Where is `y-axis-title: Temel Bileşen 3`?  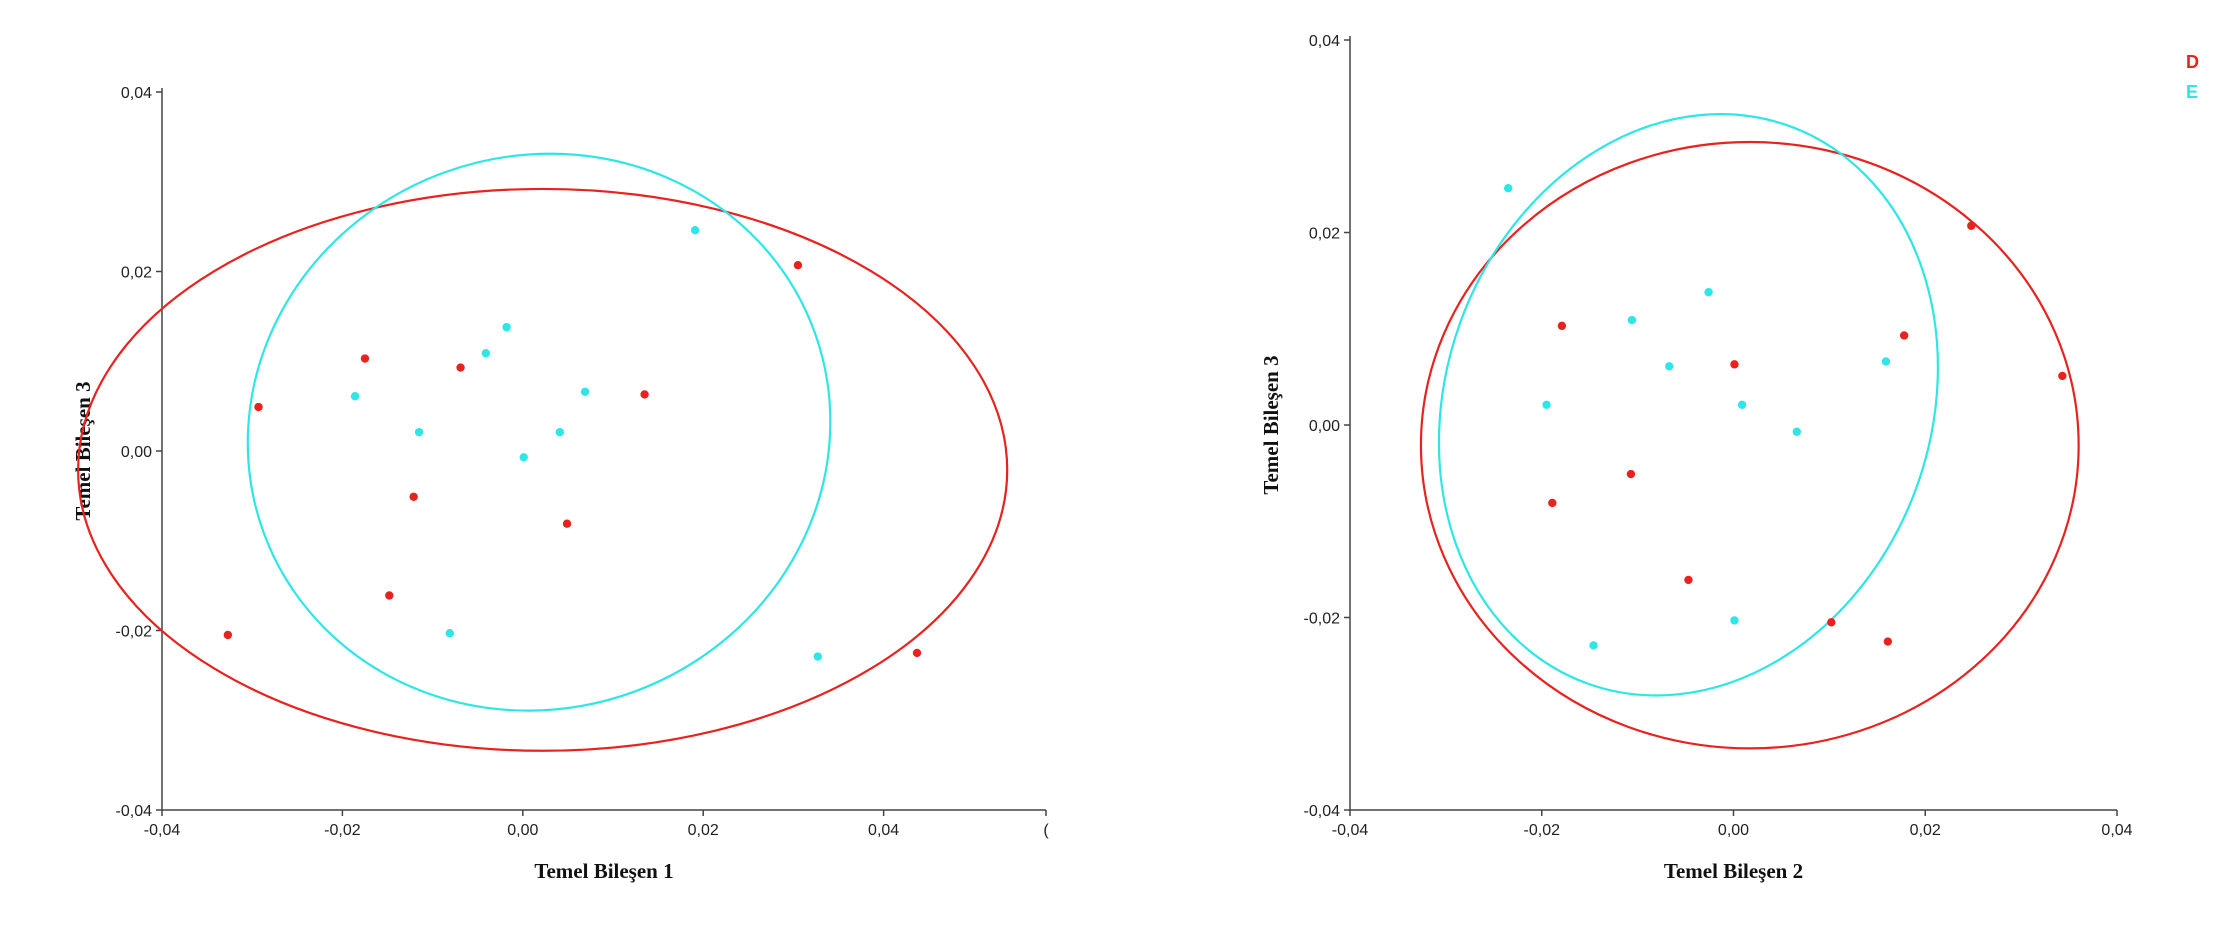 y-axis-title: Temel Bileşen 3 is located at coordinates (1271, 424).